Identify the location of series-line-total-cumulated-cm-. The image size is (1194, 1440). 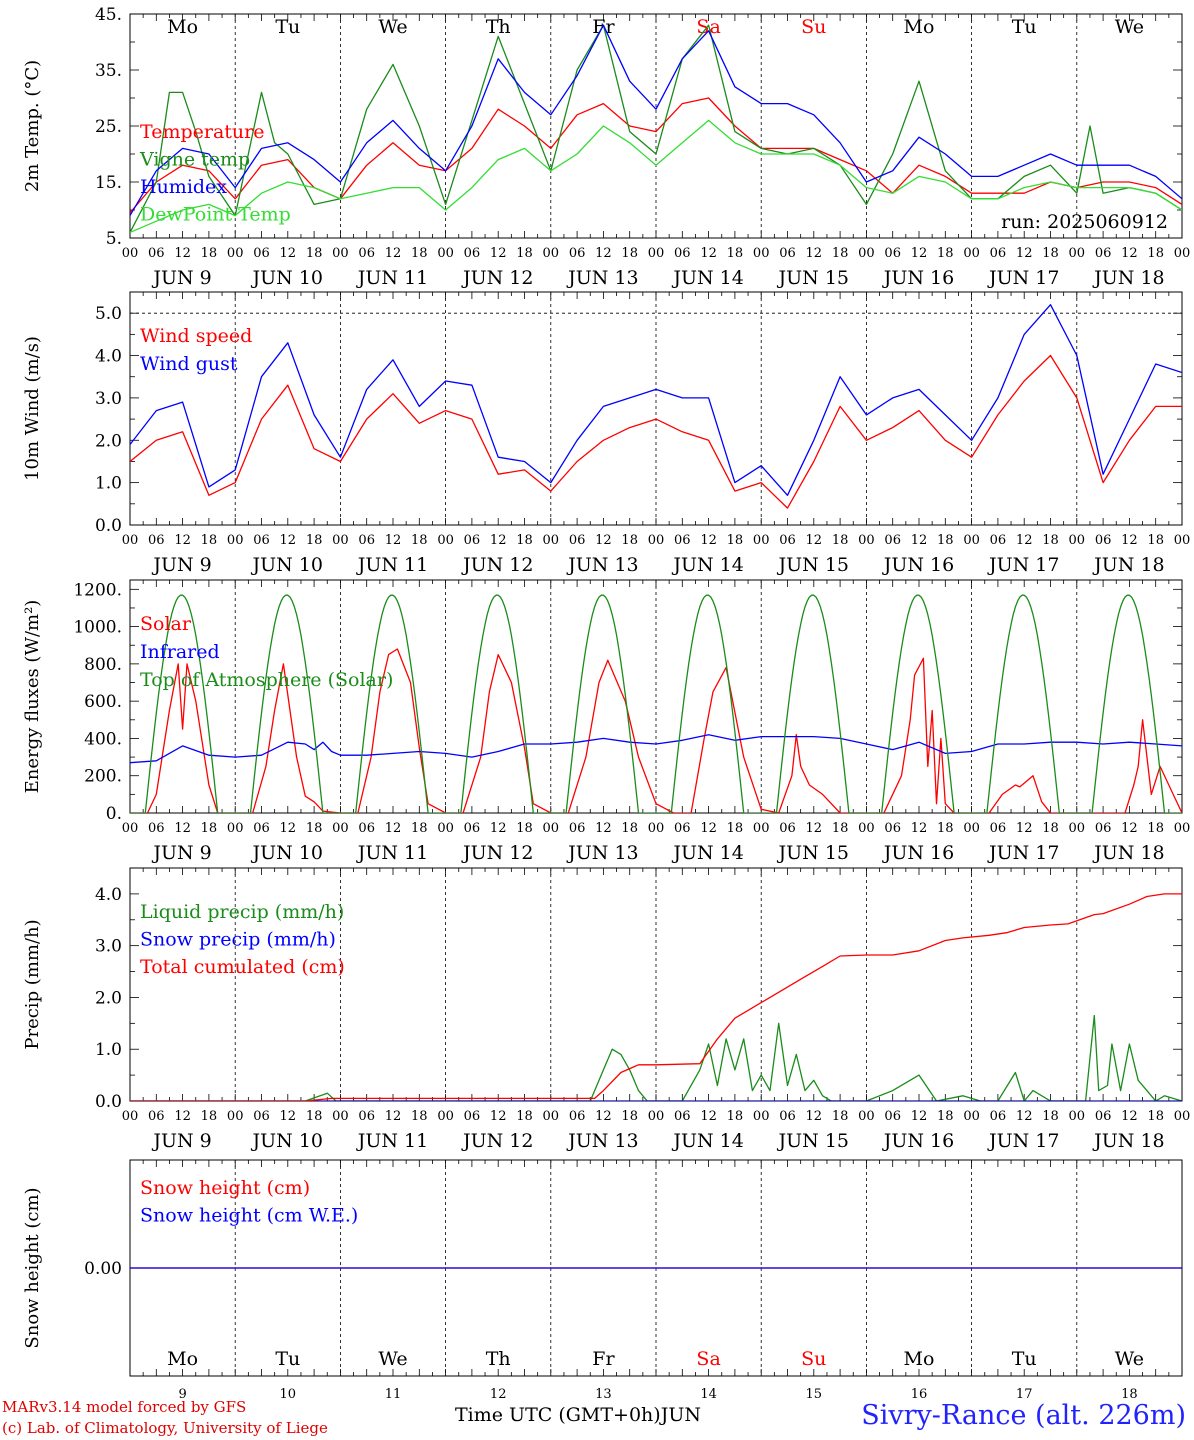
(656, 997).